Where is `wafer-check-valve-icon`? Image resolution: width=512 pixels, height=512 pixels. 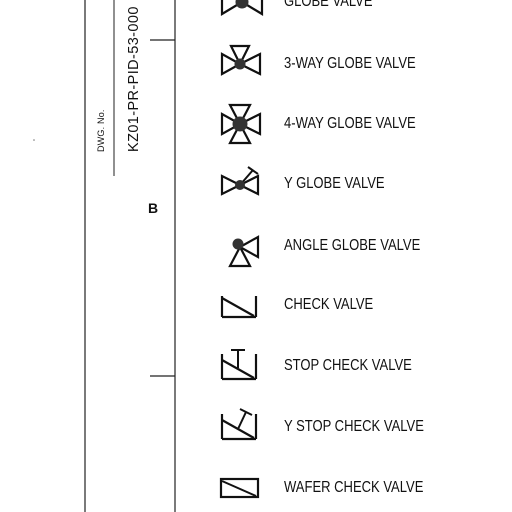
wafer-check-valve-icon is located at coordinates (239, 488).